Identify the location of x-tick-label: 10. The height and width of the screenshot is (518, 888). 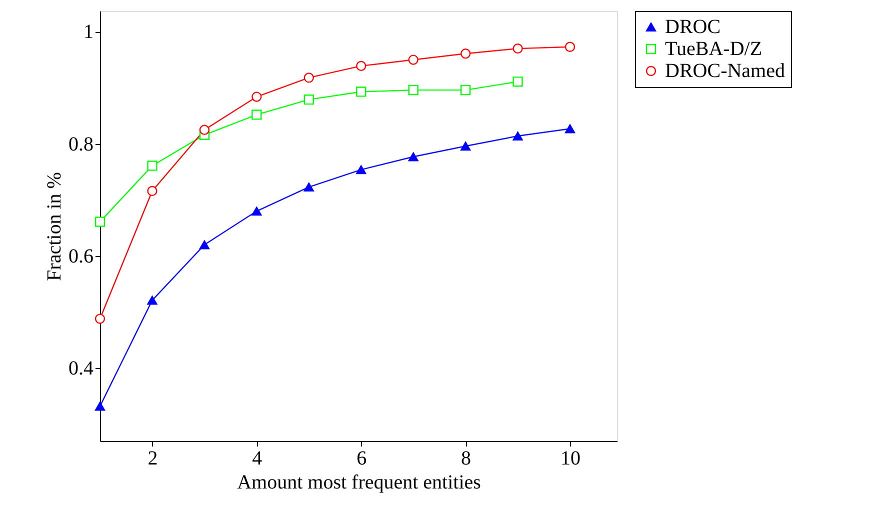
(570, 459).